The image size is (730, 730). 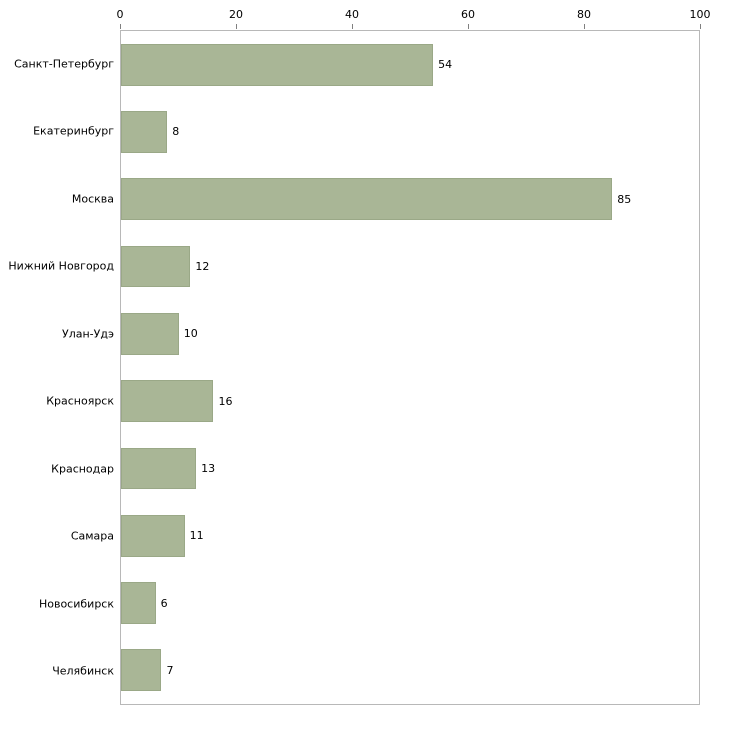 I want to click on x-axis: 0 20 40 60 80 100, so click(x=413, y=15).